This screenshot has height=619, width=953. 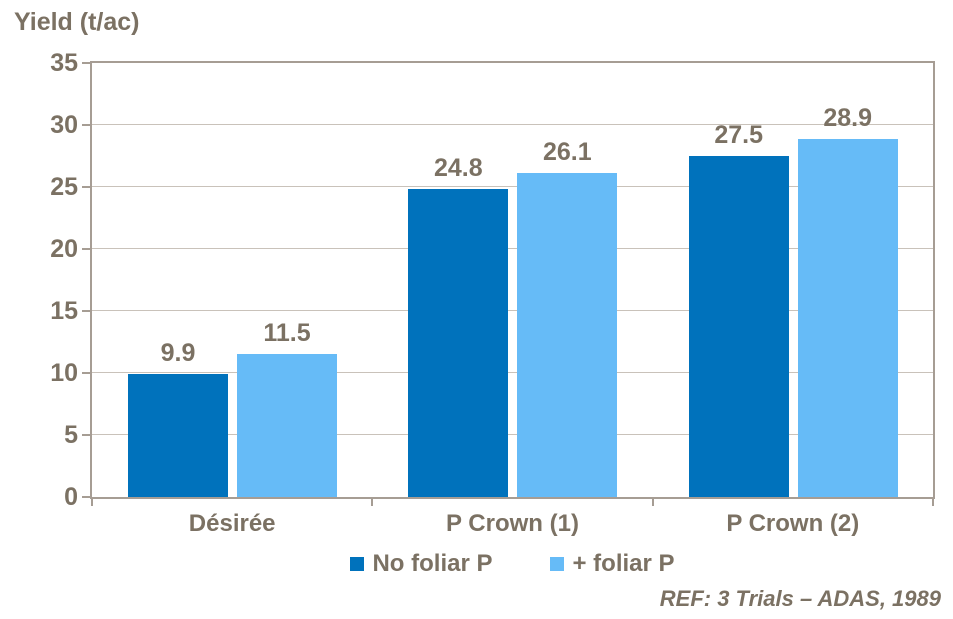 What do you see at coordinates (64, 373) in the screenshot?
I see `y-axis-tick-label: 10` at bounding box center [64, 373].